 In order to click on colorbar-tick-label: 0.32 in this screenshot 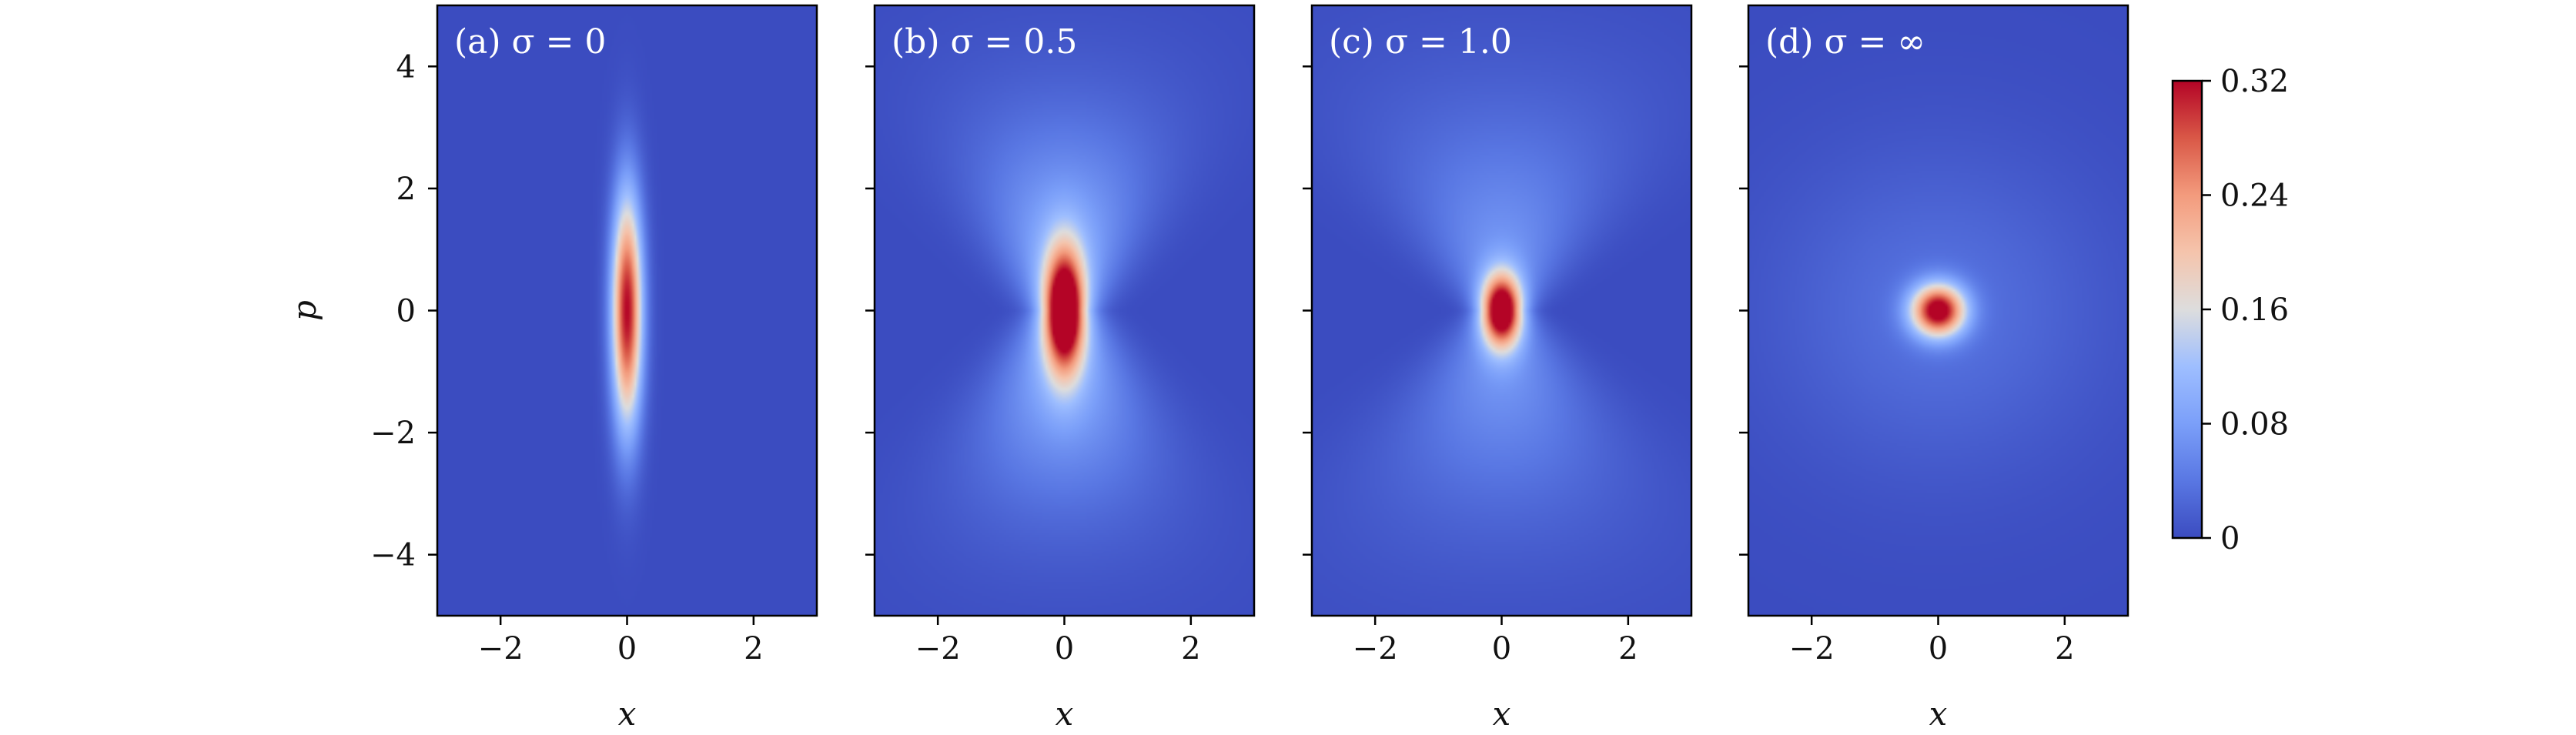, I will do `click(2255, 81)`.